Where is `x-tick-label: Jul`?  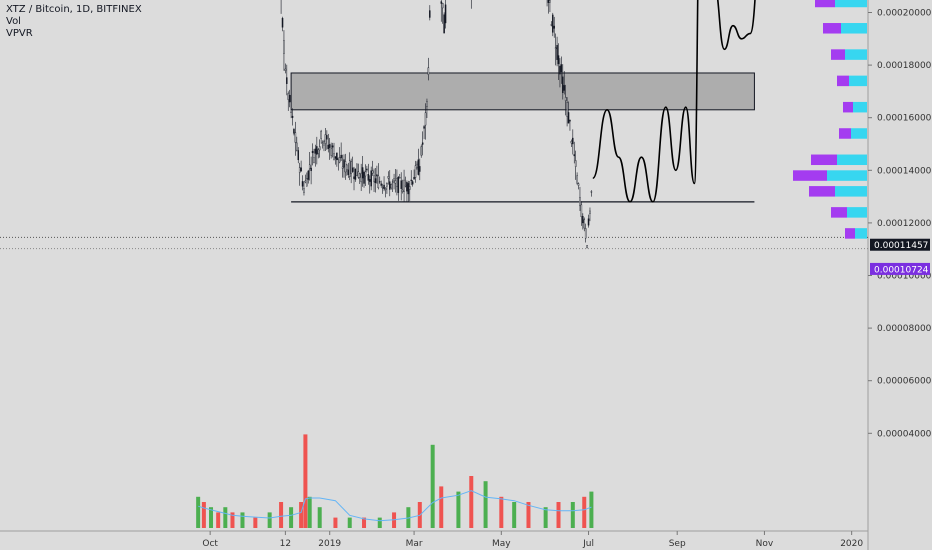 x-tick-label: Jul is located at coordinates (588, 544).